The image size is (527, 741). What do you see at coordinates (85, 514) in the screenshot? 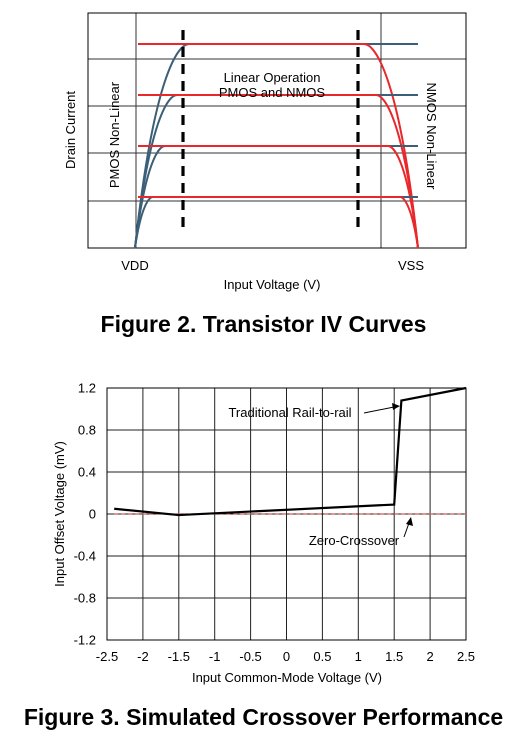
I see `figure-3-y-tick-labels: -1.2 -0.8 -0.4 0 0.4 0.8 1.2` at bounding box center [85, 514].